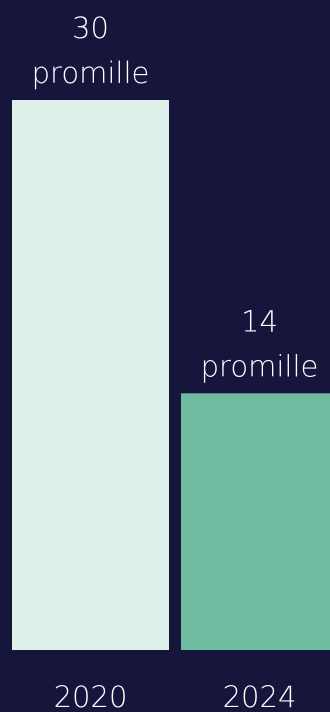 Image resolution: width=330 pixels, height=712 pixels. What do you see at coordinates (90, 28) in the screenshot?
I see `value-label-number-2020: 30` at bounding box center [90, 28].